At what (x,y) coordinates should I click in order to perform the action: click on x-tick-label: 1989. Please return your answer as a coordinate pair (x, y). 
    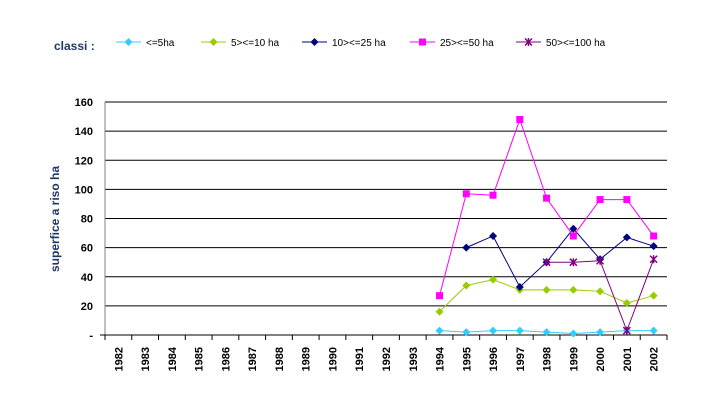
    Looking at the image, I should click on (307, 359).